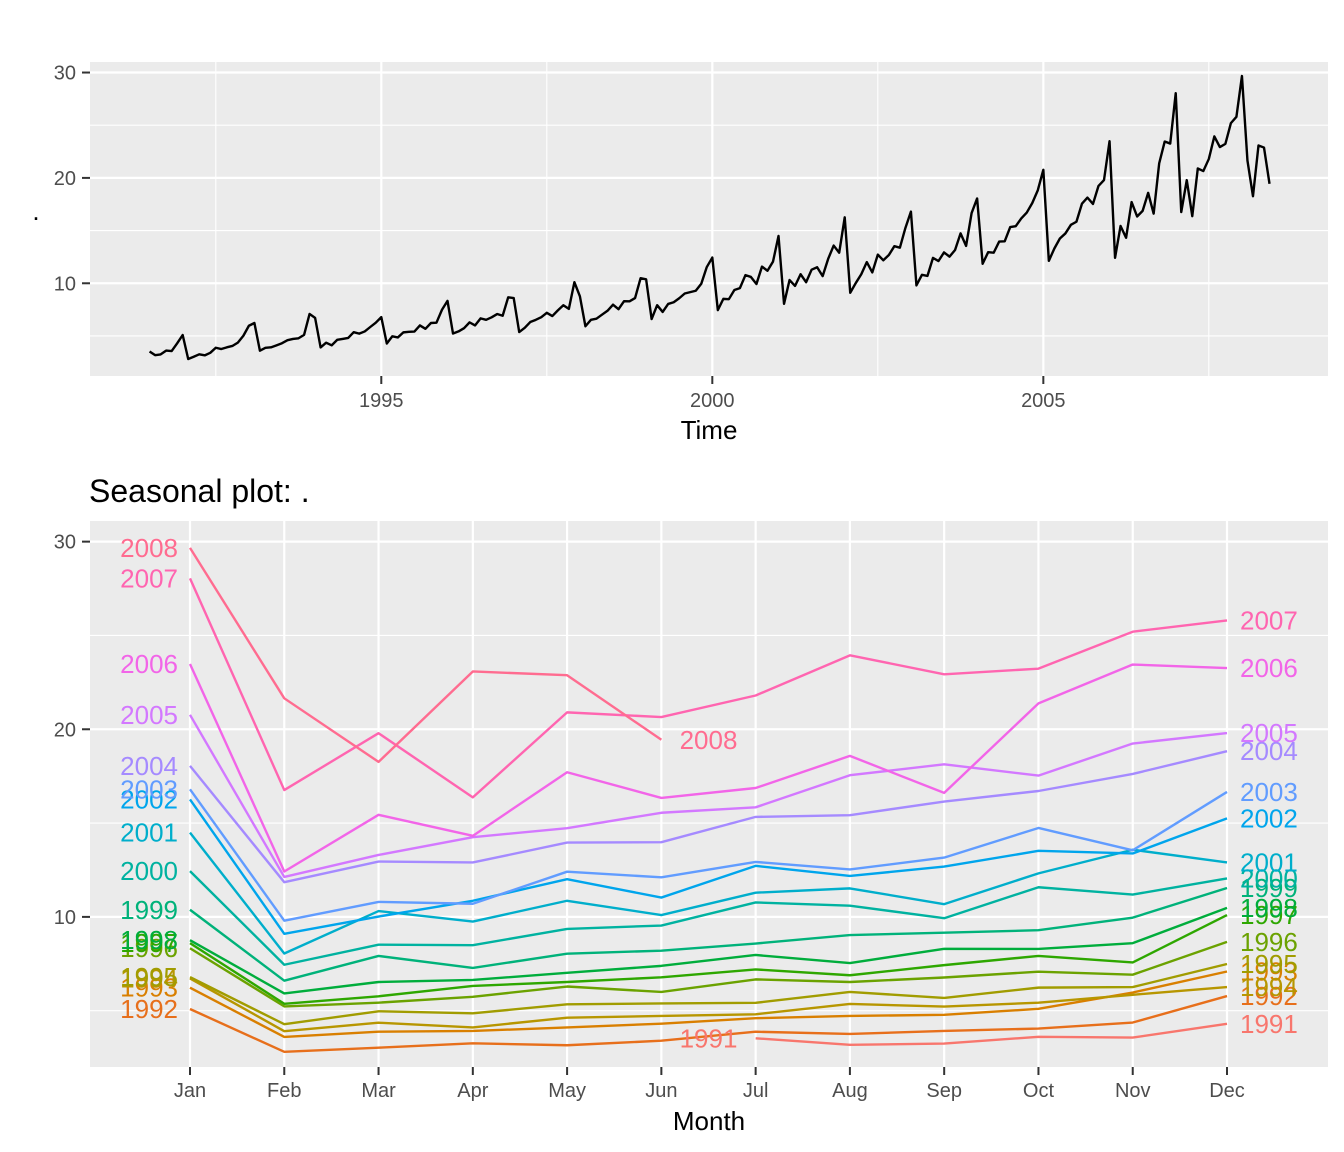 Image resolution: width=1344 pixels, height=1152 pixels. Describe the element at coordinates (472, 1091) in the screenshot. I see `x-tick-label-apr: Apr` at that location.